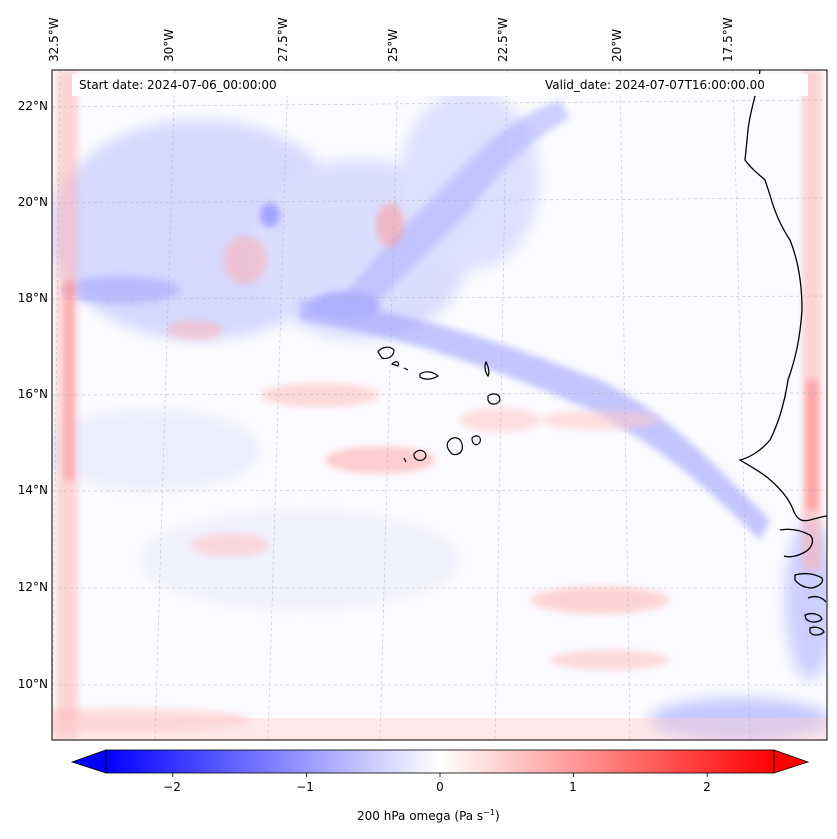 This screenshot has width=837, height=839. I want to click on colorbar-label: 200 hPa omega (Pa s−1), so click(428, 815).